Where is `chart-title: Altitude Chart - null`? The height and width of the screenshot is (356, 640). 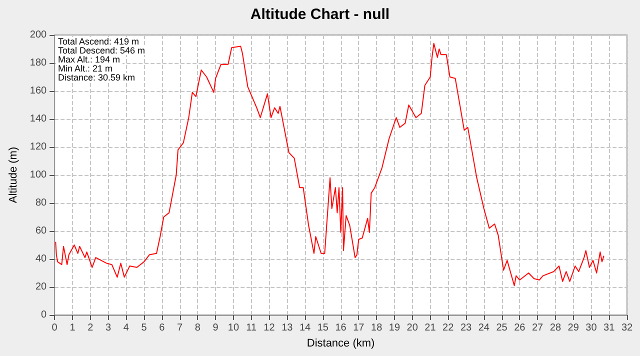
chart-title: Altitude Chart - null is located at coordinates (320, 14).